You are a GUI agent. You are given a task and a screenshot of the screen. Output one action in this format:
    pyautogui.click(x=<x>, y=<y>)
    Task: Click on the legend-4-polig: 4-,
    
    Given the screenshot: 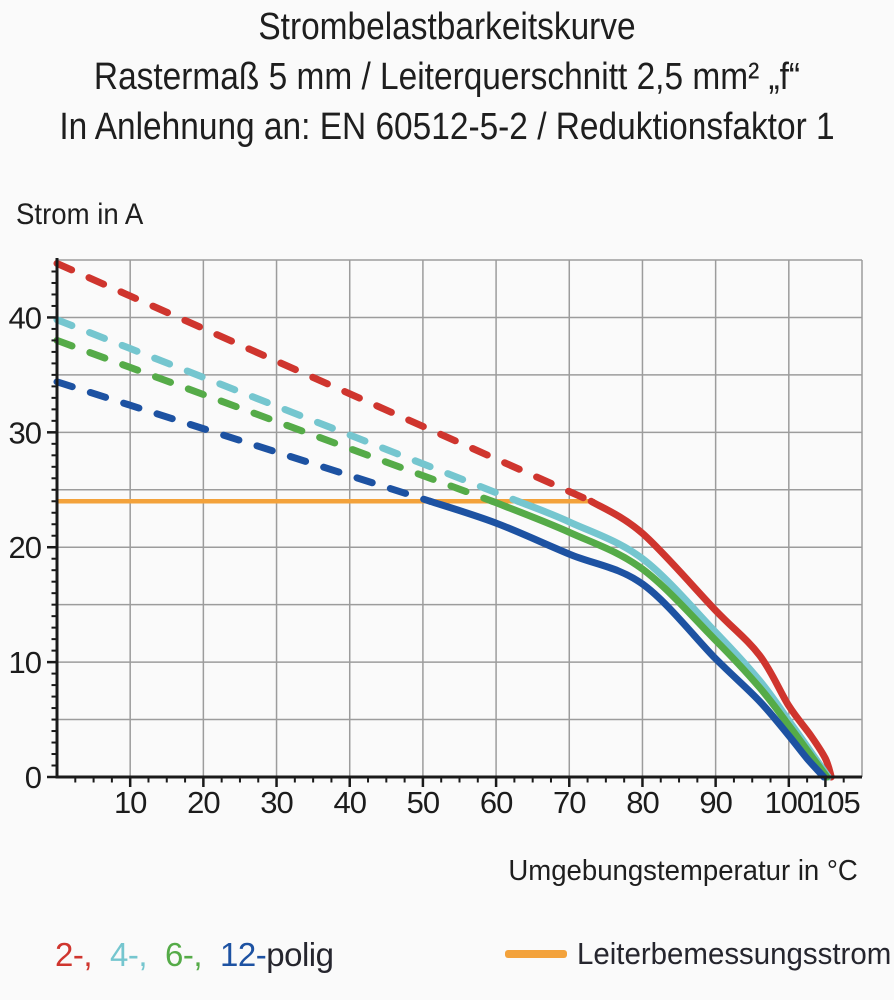 What is the action you would take?
    pyautogui.click(x=129, y=954)
    